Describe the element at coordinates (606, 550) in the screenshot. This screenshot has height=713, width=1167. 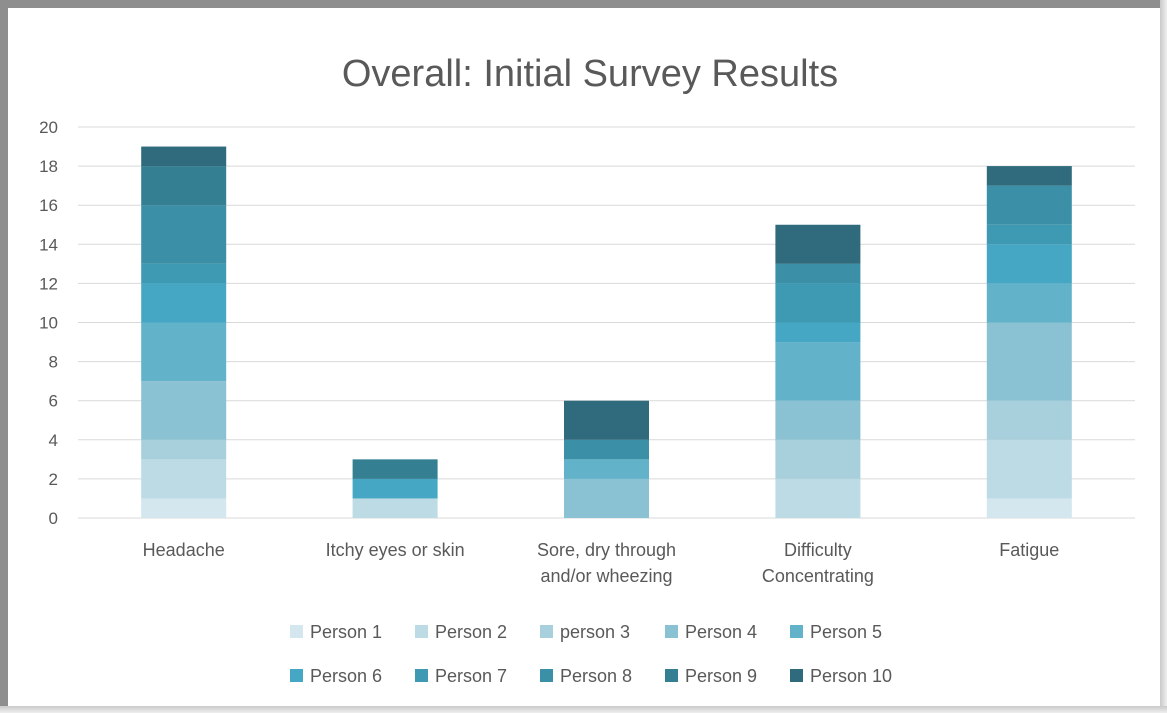
I see `x-category-label: Sore, dry through` at that location.